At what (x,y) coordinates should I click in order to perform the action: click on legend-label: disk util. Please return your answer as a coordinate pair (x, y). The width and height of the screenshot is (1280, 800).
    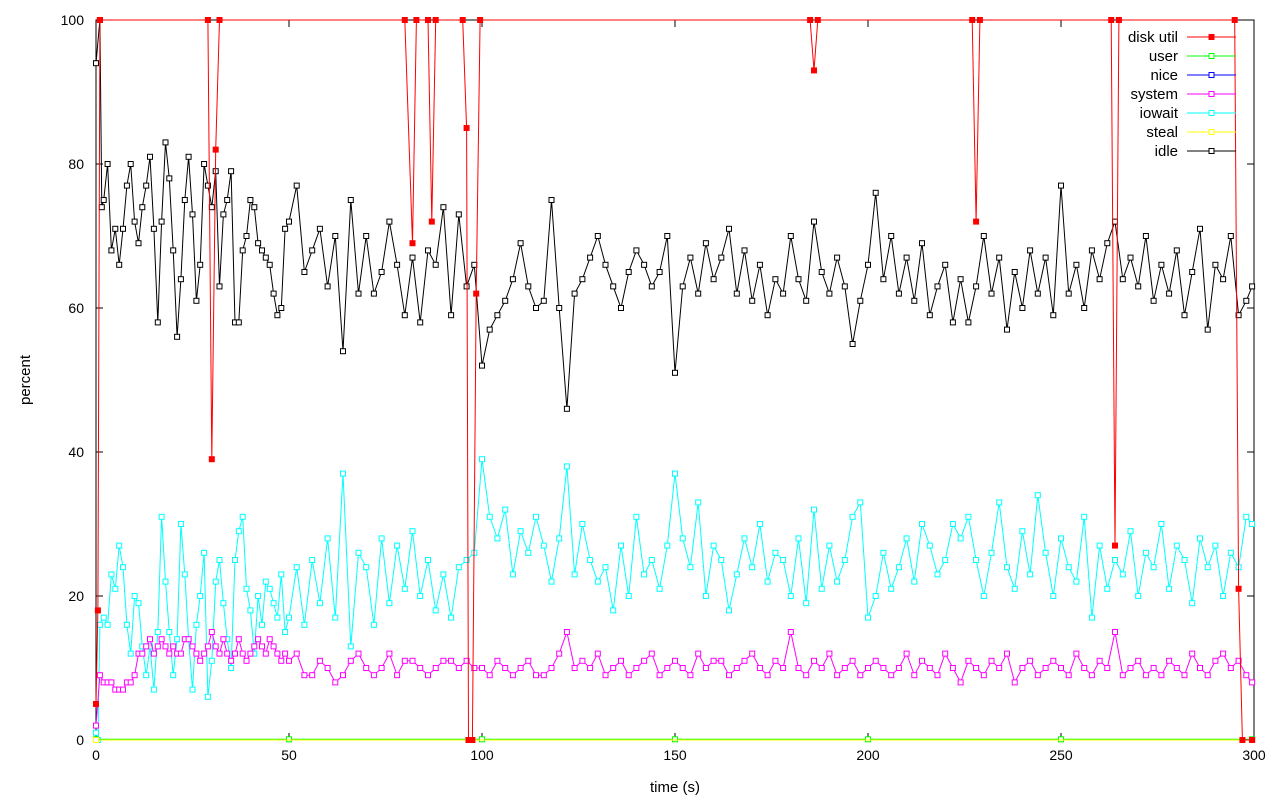
    Looking at the image, I should click on (1153, 37).